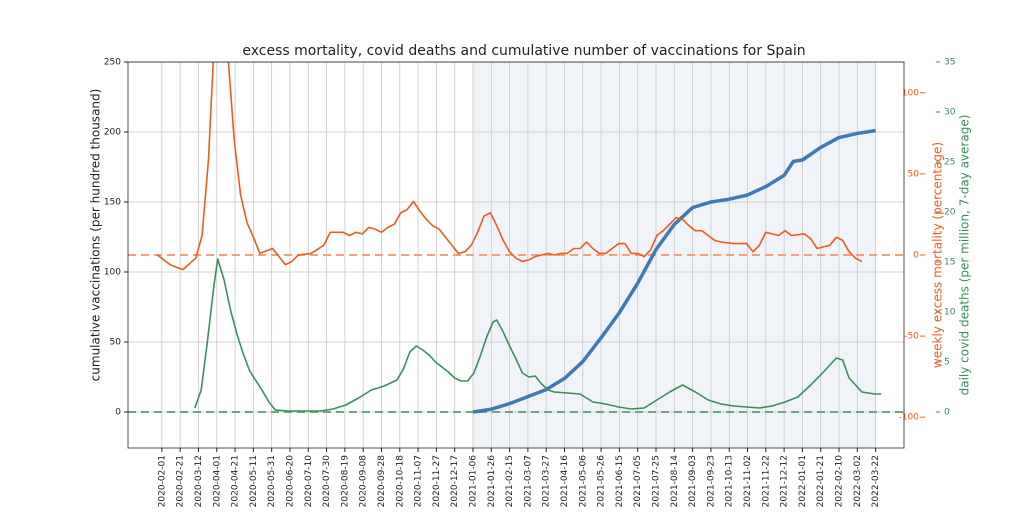 The width and height of the screenshot is (1024, 512). Describe the element at coordinates (766, 481) in the screenshot. I see `x-tick-label: 2021-11-22` at that location.